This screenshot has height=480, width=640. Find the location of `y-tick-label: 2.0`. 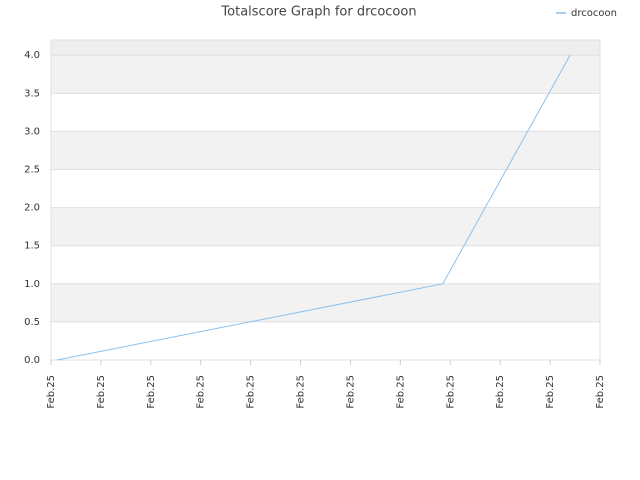

y-tick-label: 2.0 is located at coordinates (32, 208).